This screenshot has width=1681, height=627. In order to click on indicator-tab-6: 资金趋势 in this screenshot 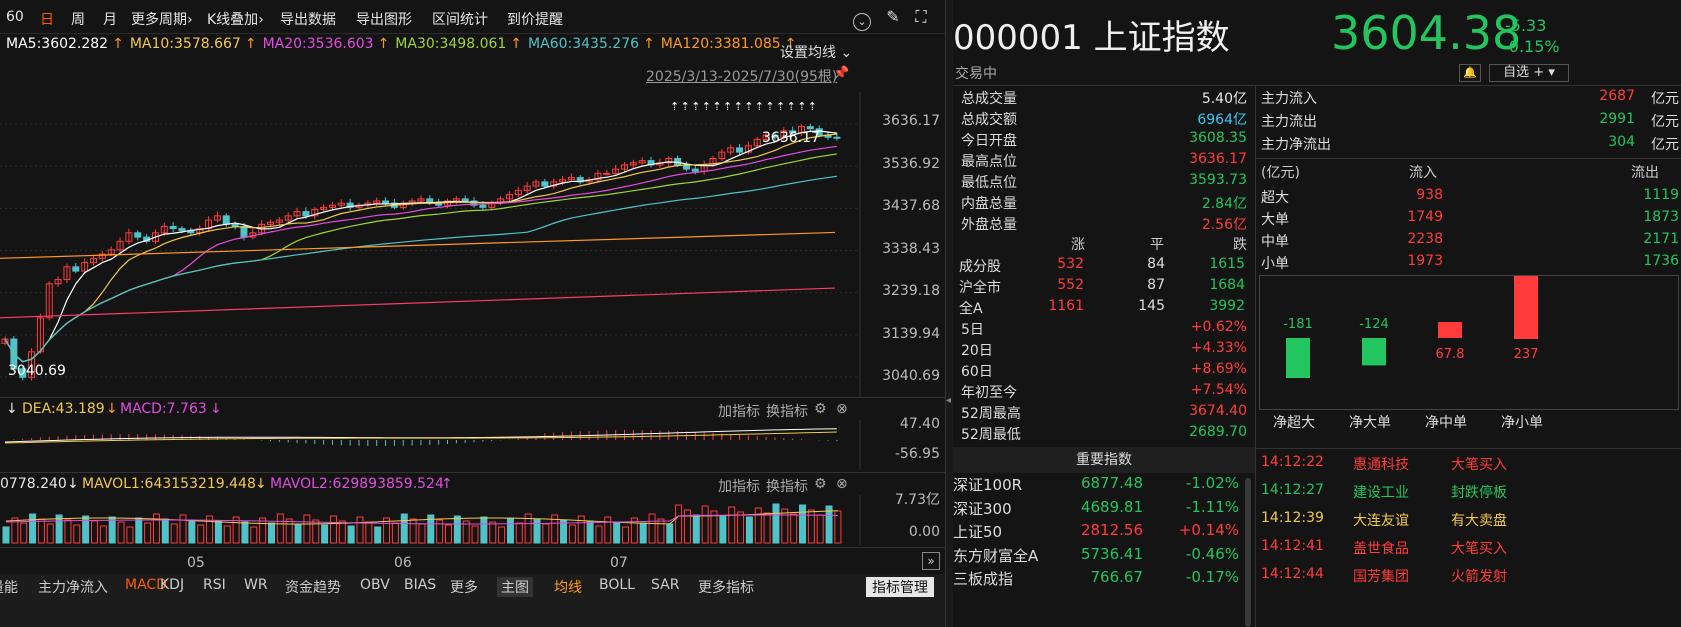, I will do `click(313, 588)`.